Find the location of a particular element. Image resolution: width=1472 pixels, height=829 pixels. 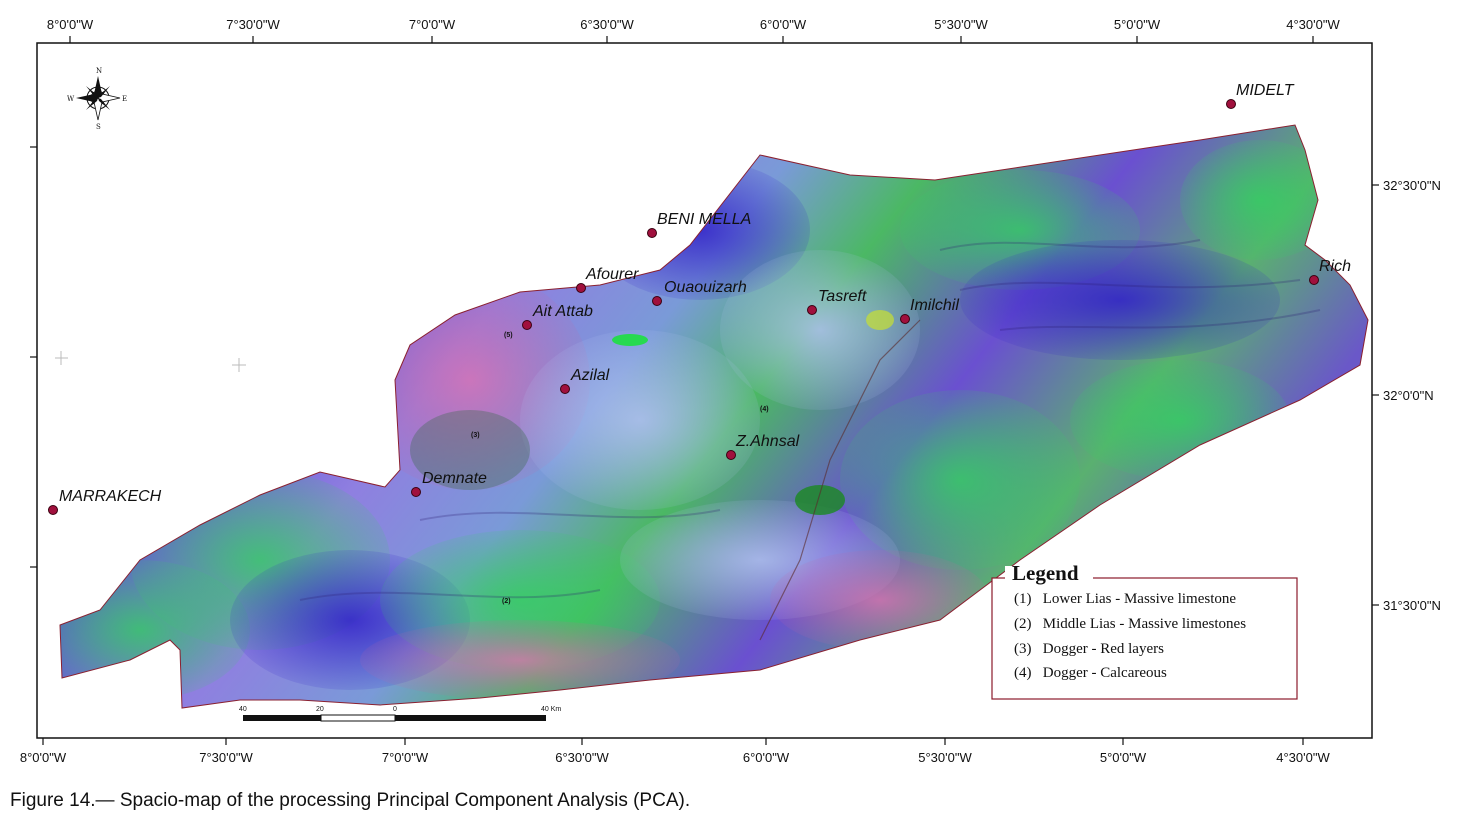

legend-item-1: (1) Lower Lias - Massive limestone is located at coordinates (1125, 599).